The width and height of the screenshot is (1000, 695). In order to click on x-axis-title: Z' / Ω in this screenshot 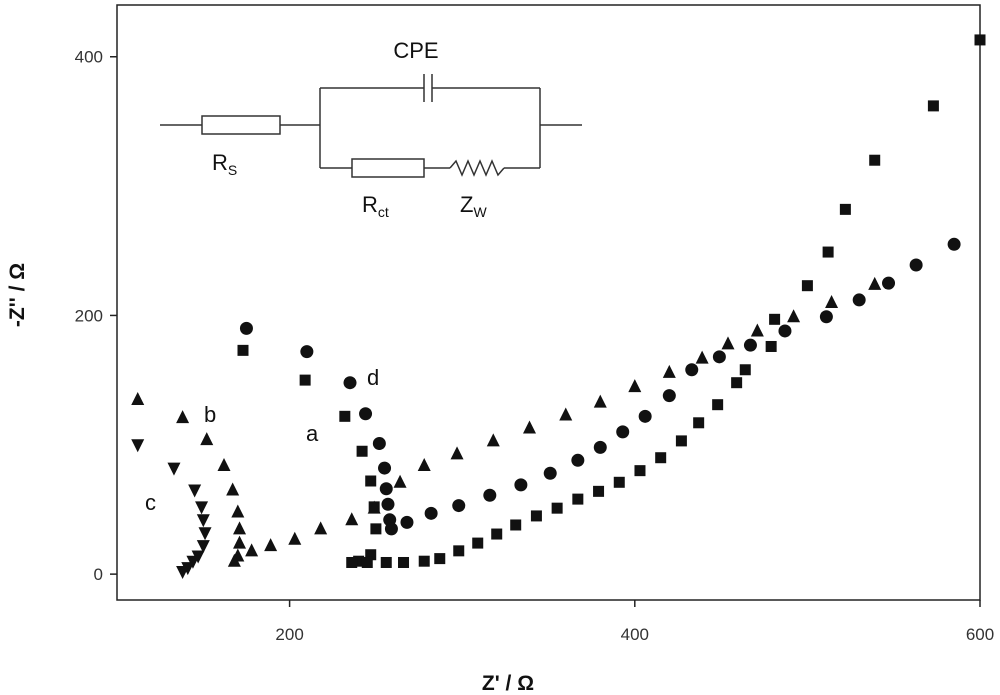, I will do `click(508, 683)`.